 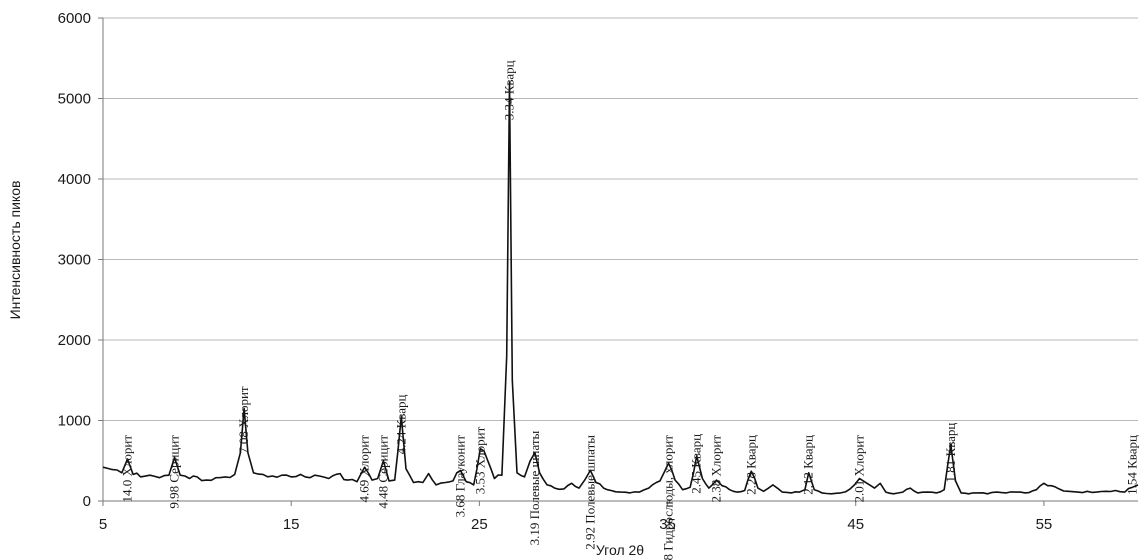 I want to click on peak-label: 3.34 Кварц, so click(x=509, y=90).